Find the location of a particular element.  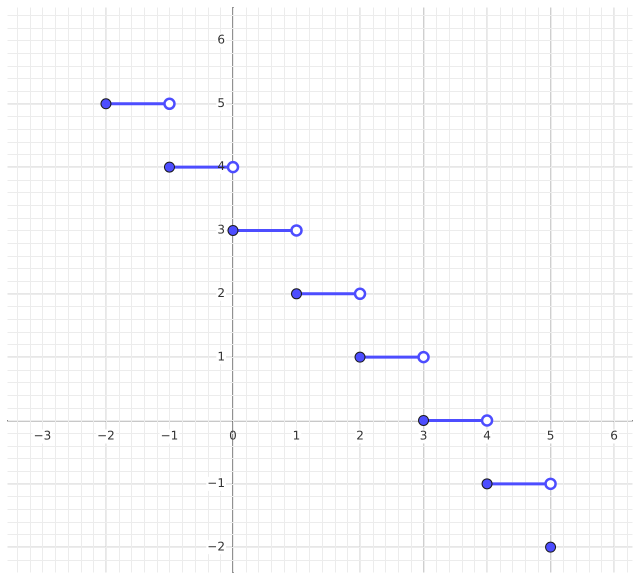

y-tick-label: 1 is located at coordinates (221, 356).